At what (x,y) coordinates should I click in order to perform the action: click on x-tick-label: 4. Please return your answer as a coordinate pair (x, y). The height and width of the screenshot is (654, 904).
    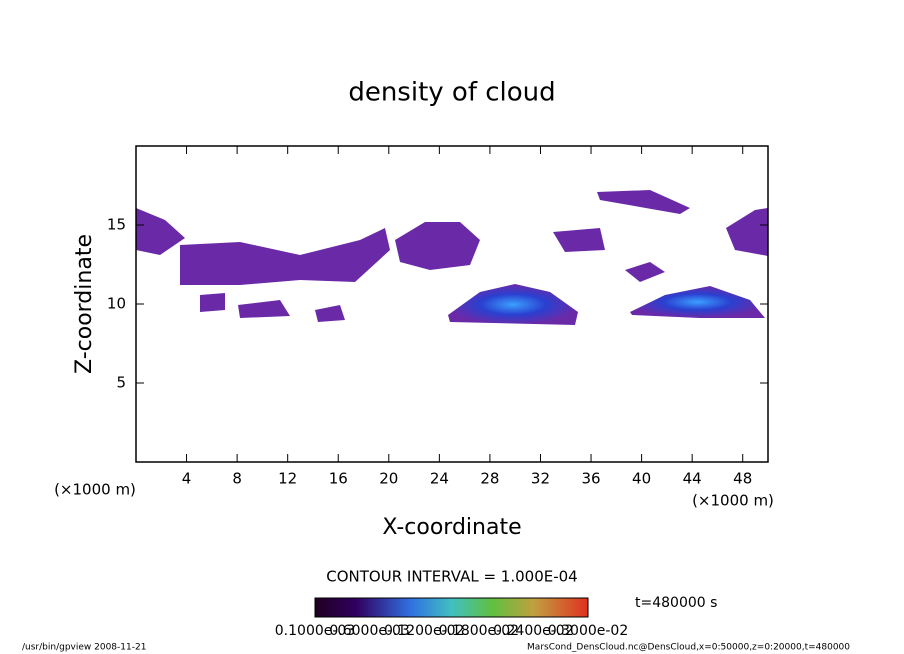
    Looking at the image, I should click on (187, 479).